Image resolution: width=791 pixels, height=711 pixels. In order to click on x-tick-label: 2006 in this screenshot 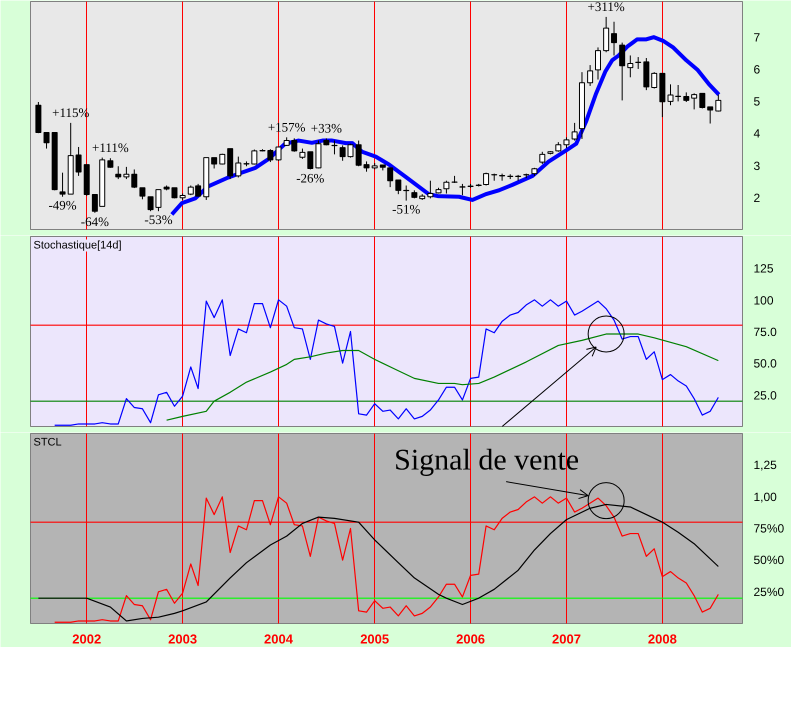, I will do `click(471, 639)`.